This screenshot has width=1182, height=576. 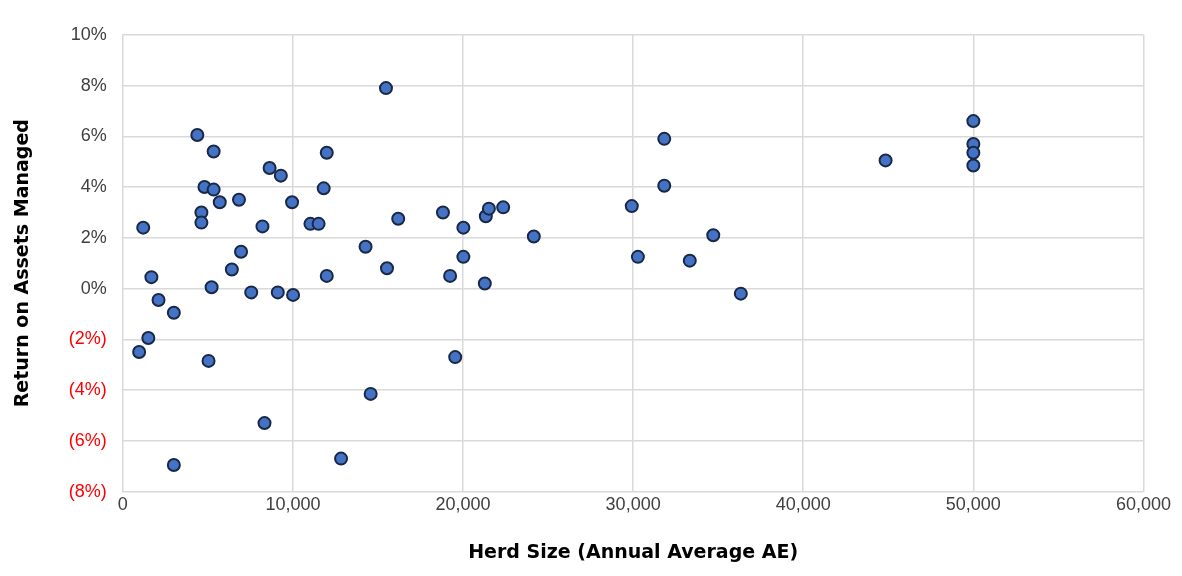 What do you see at coordinates (633, 504) in the screenshot?
I see `x-tick-label: 30,000` at bounding box center [633, 504].